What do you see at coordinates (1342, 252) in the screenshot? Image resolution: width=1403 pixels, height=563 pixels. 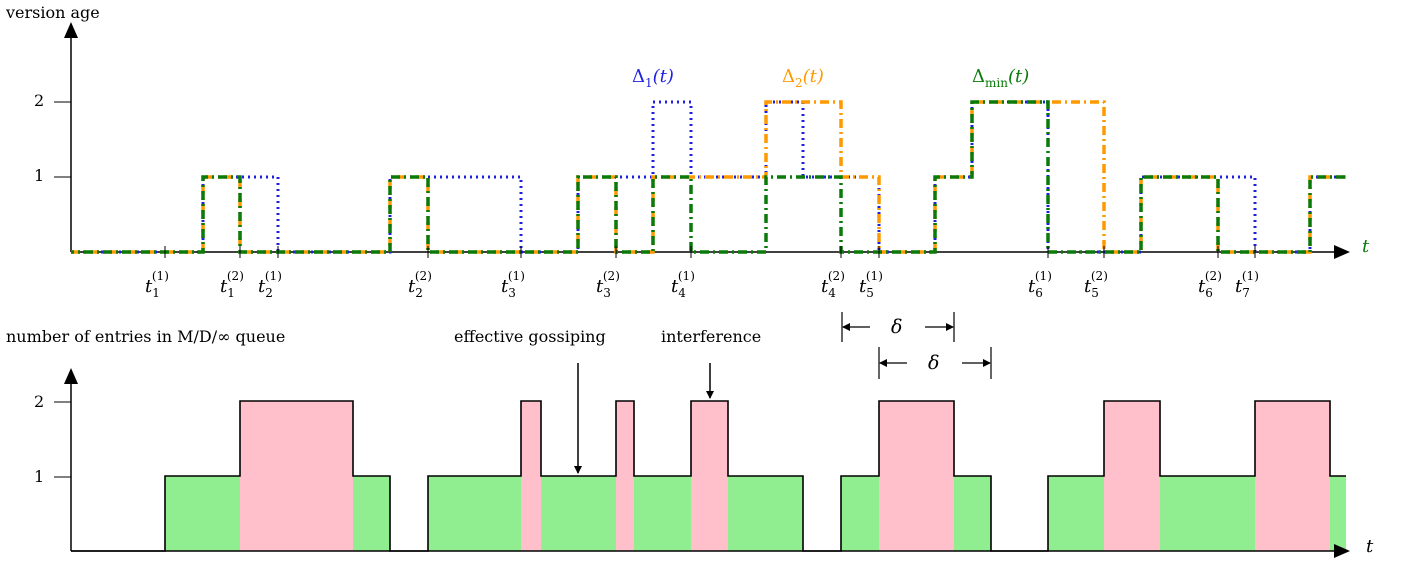 I see `top-x-arrow` at bounding box center [1342, 252].